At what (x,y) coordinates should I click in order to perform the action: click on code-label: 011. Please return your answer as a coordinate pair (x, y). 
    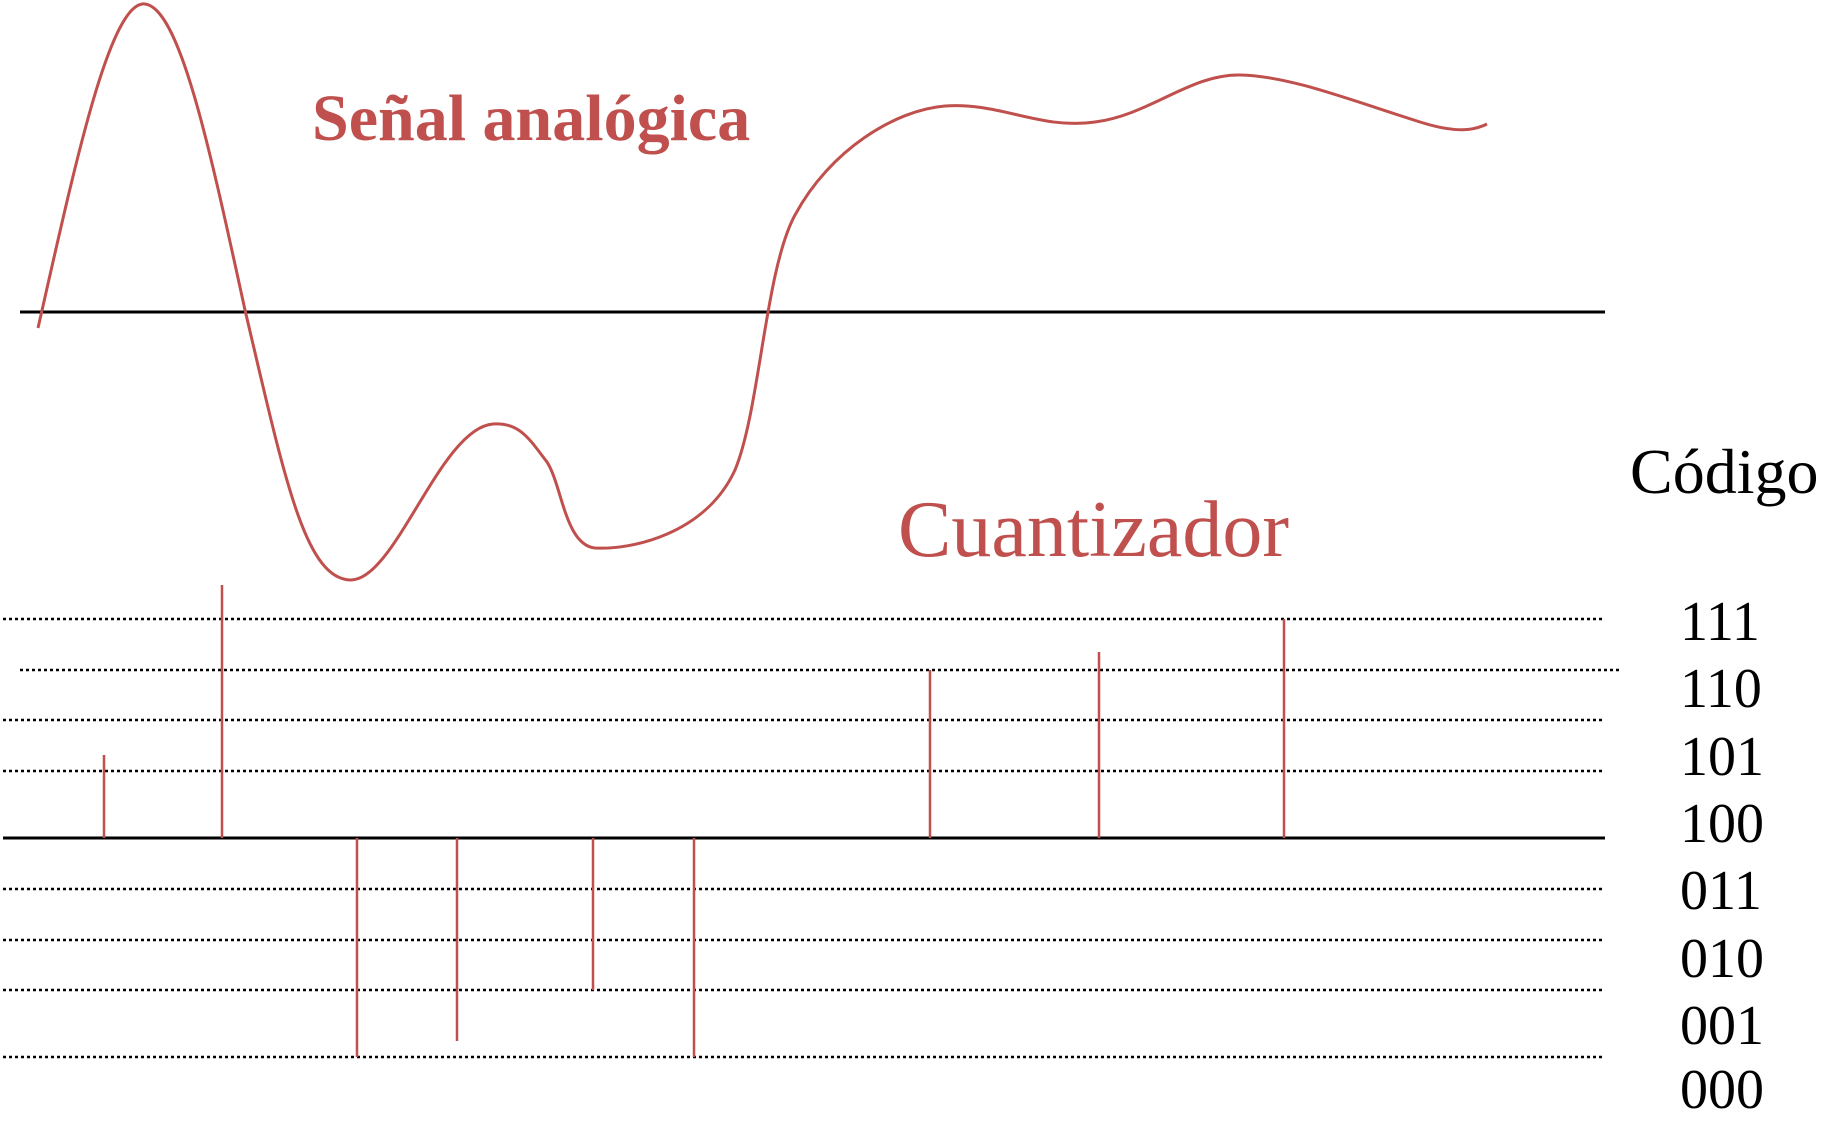
    Looking at the image, I should click on (1721, 891).